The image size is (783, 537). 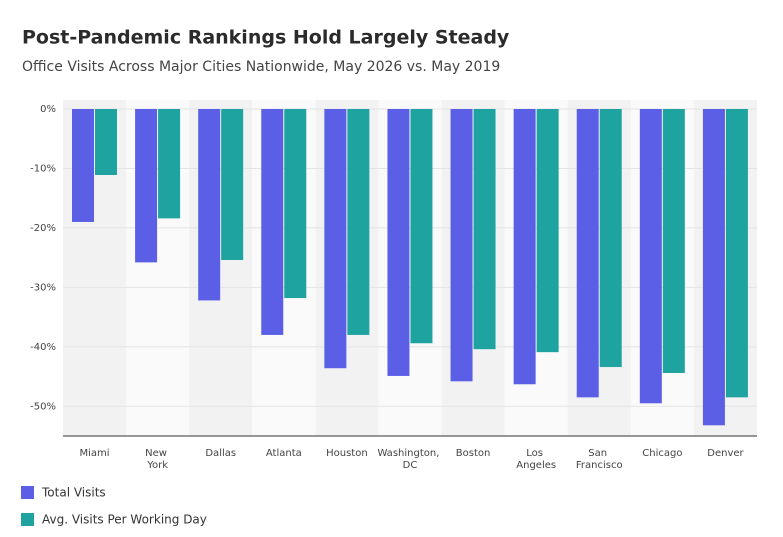 I want to click on y-tick-label: -20%, so click(x=43, y=228).